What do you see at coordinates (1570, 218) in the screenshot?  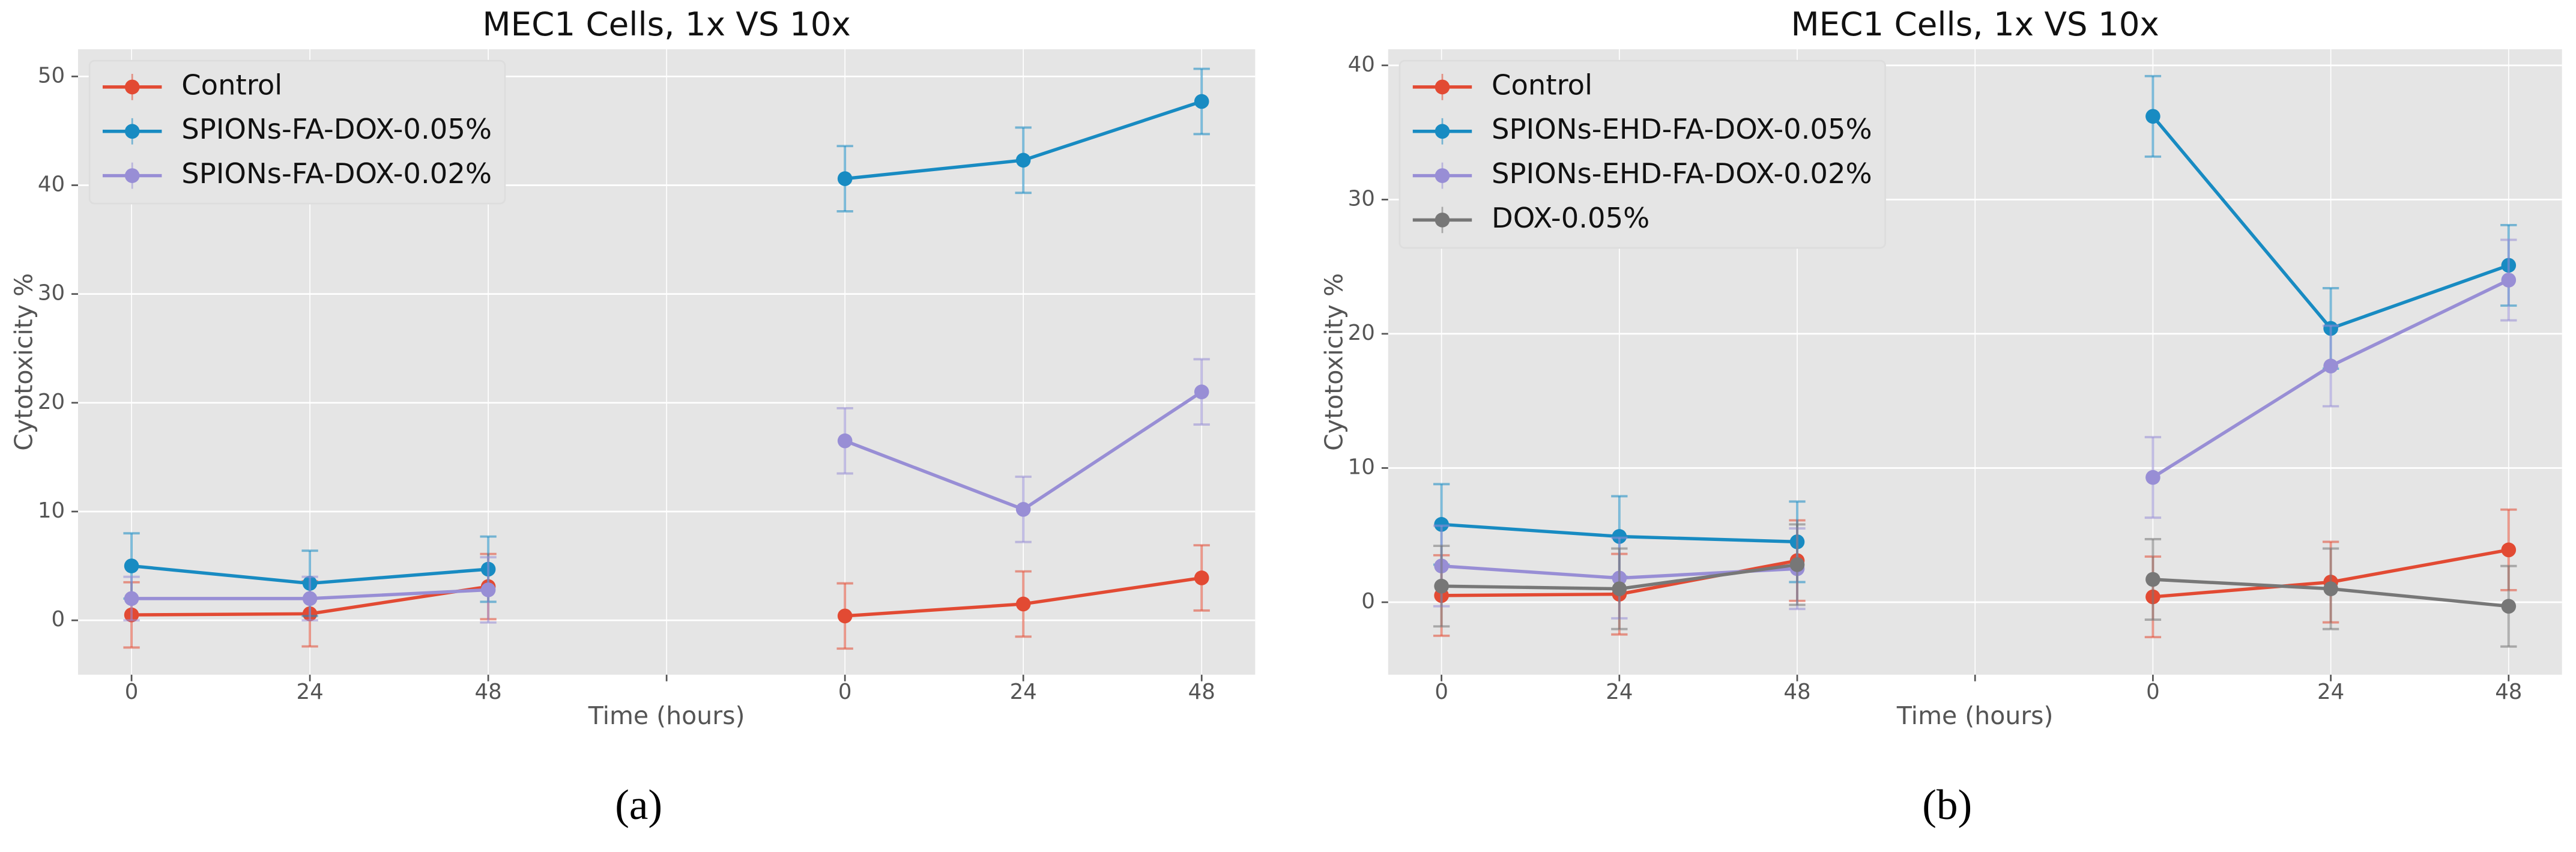 I see `legend-label: DOX-0.05%` at bounding box center [1570, 218].